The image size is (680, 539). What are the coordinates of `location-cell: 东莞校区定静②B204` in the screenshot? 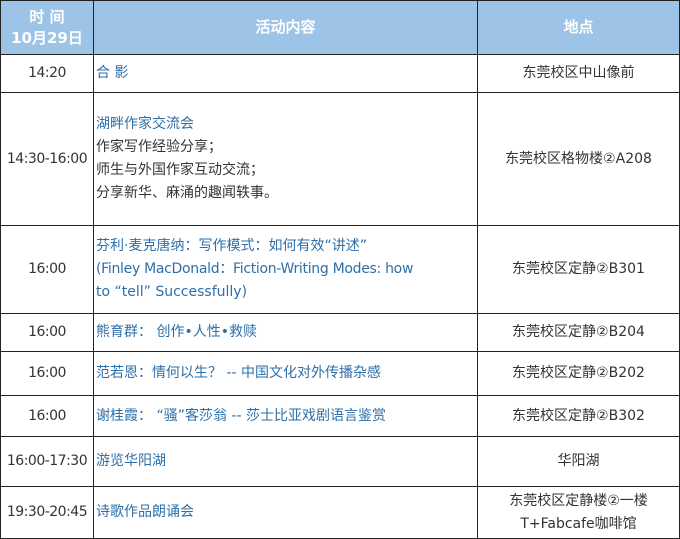 It's located at (578, 332).